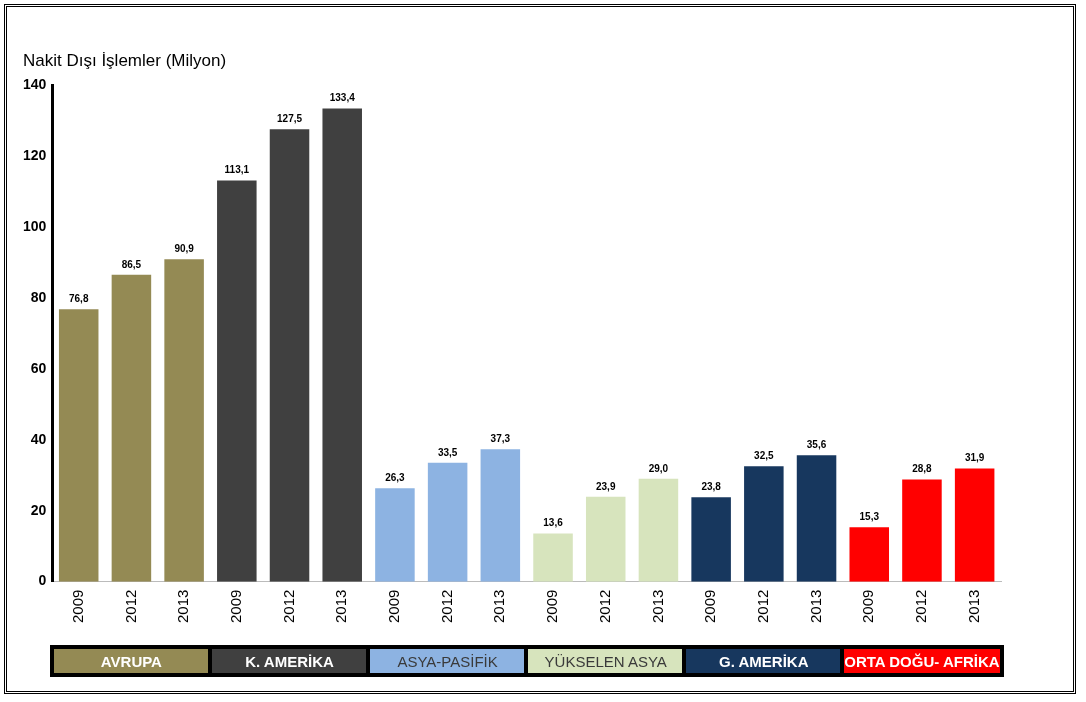  Describe the element at coordinates (38, 296) in the screenshot. I see `y-tick-label: 80` at that location.